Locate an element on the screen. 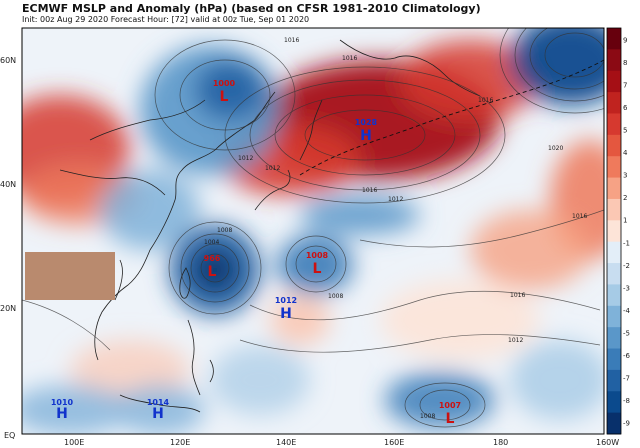  svg-text: 1010 is located at coordinates (62, 402).